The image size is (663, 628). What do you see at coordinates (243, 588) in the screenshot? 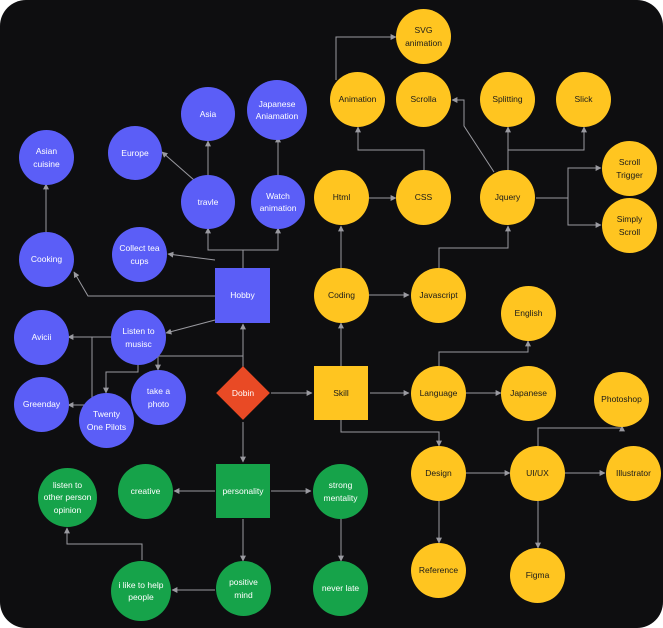
I see `node-positive-mind: positive mind` at bounding box center [243, 588].